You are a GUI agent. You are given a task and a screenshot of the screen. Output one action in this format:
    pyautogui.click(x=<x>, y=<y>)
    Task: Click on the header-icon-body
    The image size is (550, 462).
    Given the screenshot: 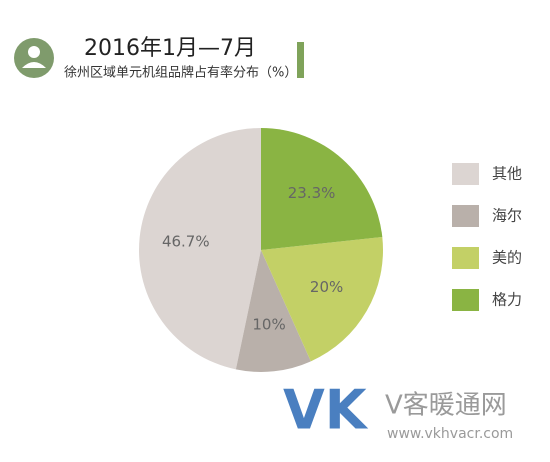 What is the action you would take?
    pyautogui.click(x=34, y=65)
    